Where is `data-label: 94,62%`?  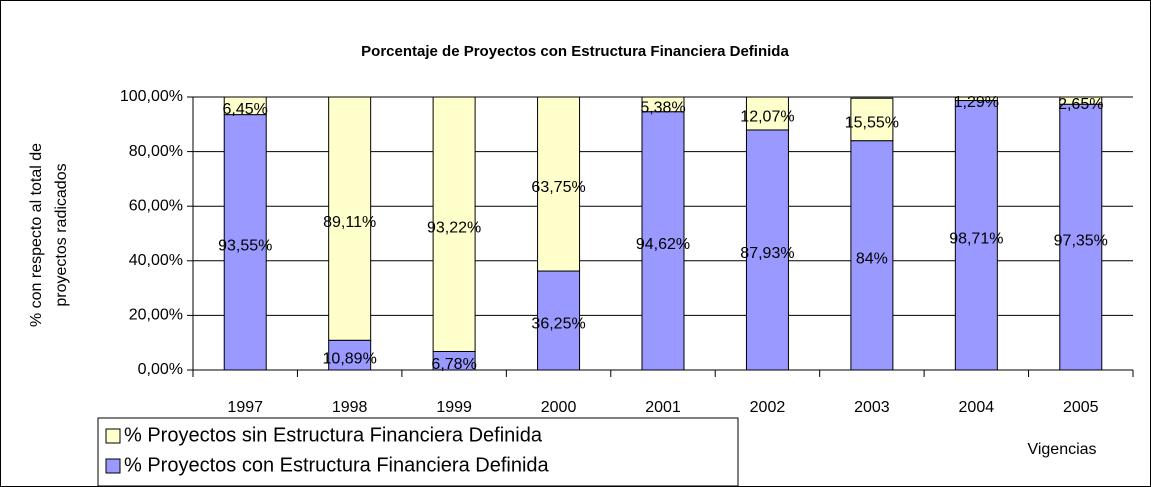 data-label: 94,62% is located at coordinates (663, 244).